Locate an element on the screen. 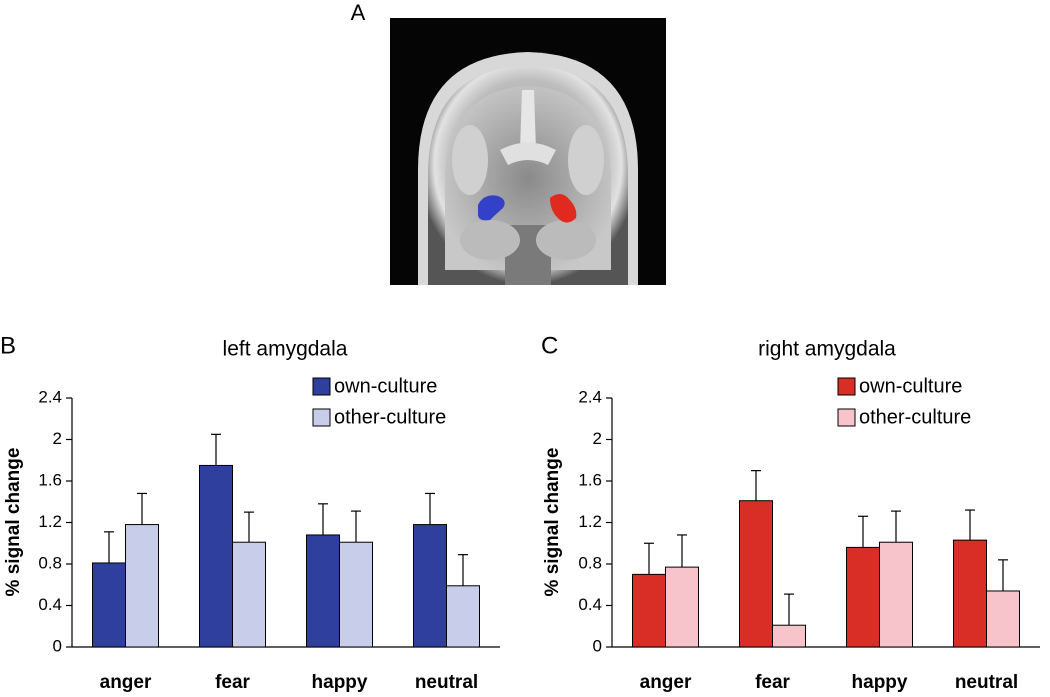  chart-title: right amygdala is located at coordinates (827, 349).